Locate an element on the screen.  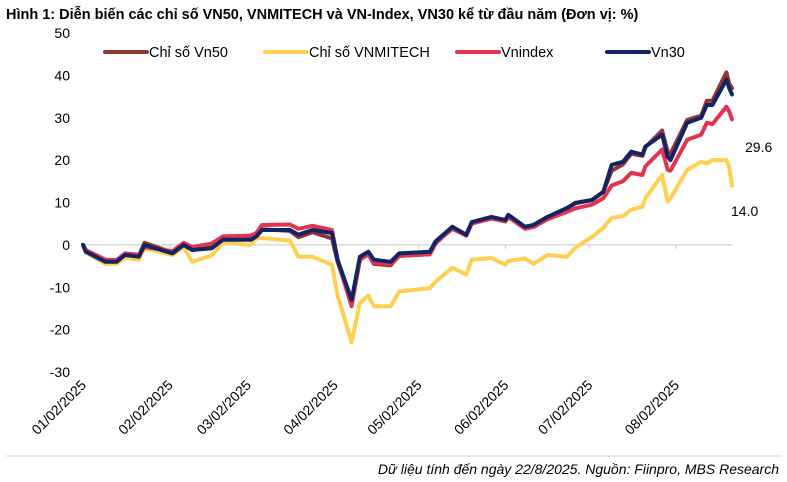
legend-label: Chỉ số Vn50 is located at coordinates (188, 53).